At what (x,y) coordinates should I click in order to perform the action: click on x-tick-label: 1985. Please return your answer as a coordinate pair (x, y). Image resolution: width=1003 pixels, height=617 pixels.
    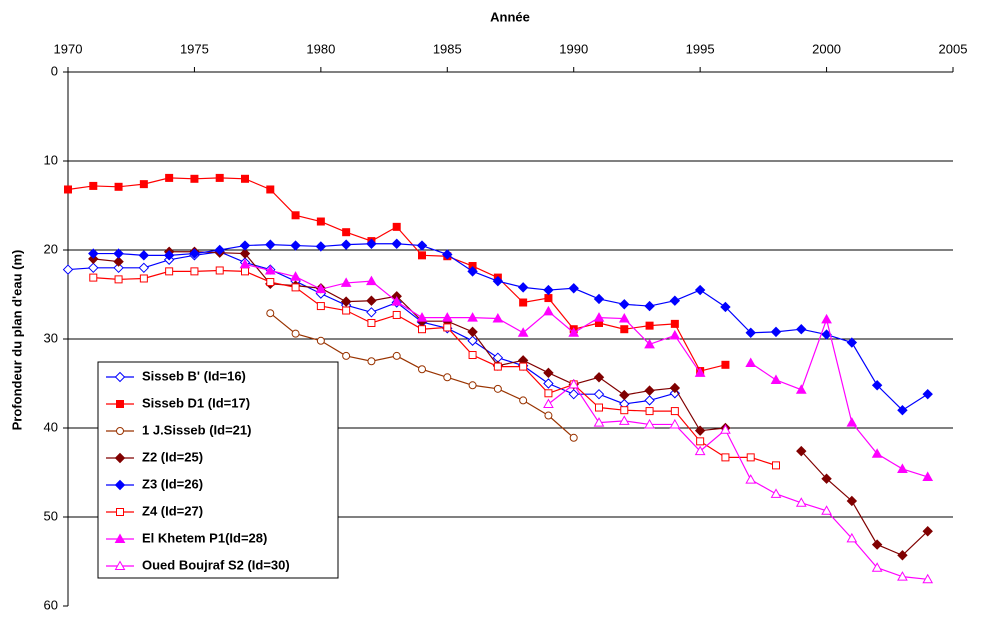
    Looking at the image, I should click on (447, 48).